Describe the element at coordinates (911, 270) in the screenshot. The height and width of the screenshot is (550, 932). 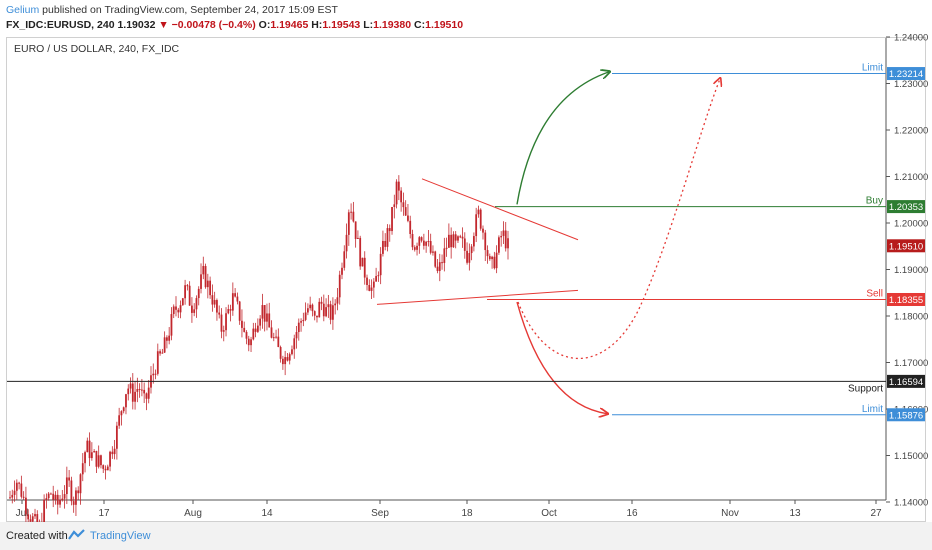
I see `price-tick-label: 1.19000` at that location.